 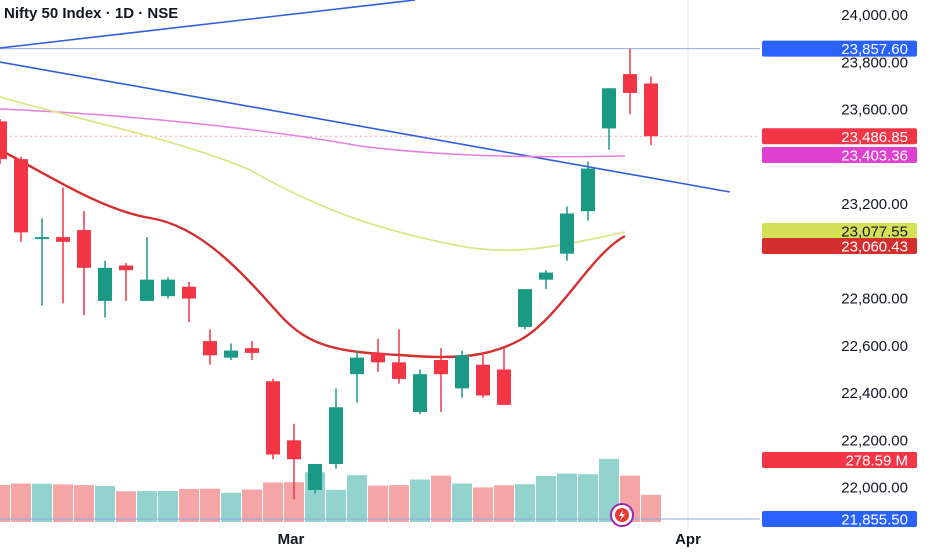 I want to click on price-tick-label: 22,400.00, so click(x=874, y=393).